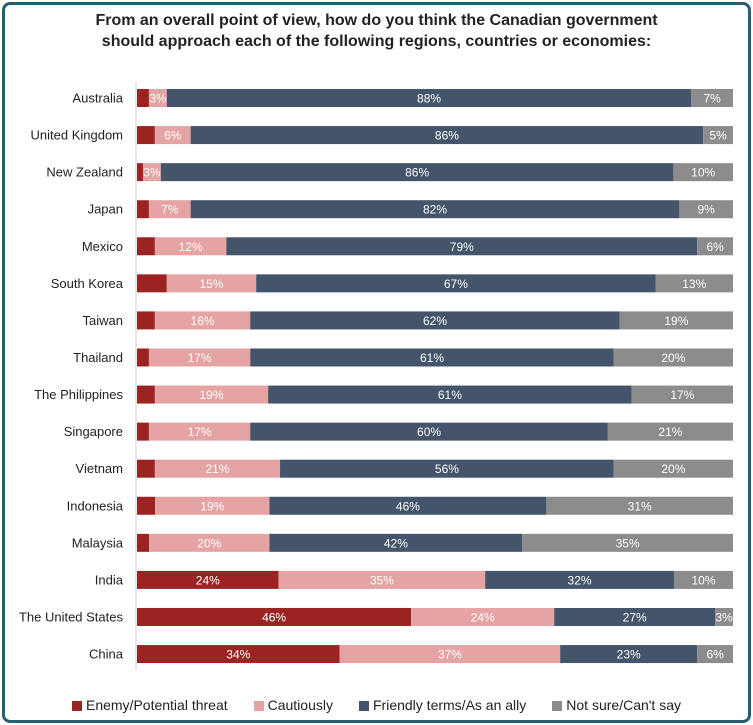 This screenshot has width=753, height=725. What do you see at coordinates (707, 210) in the screenshot?
I see `data-label: 9%` at bounding box center [707, 210].